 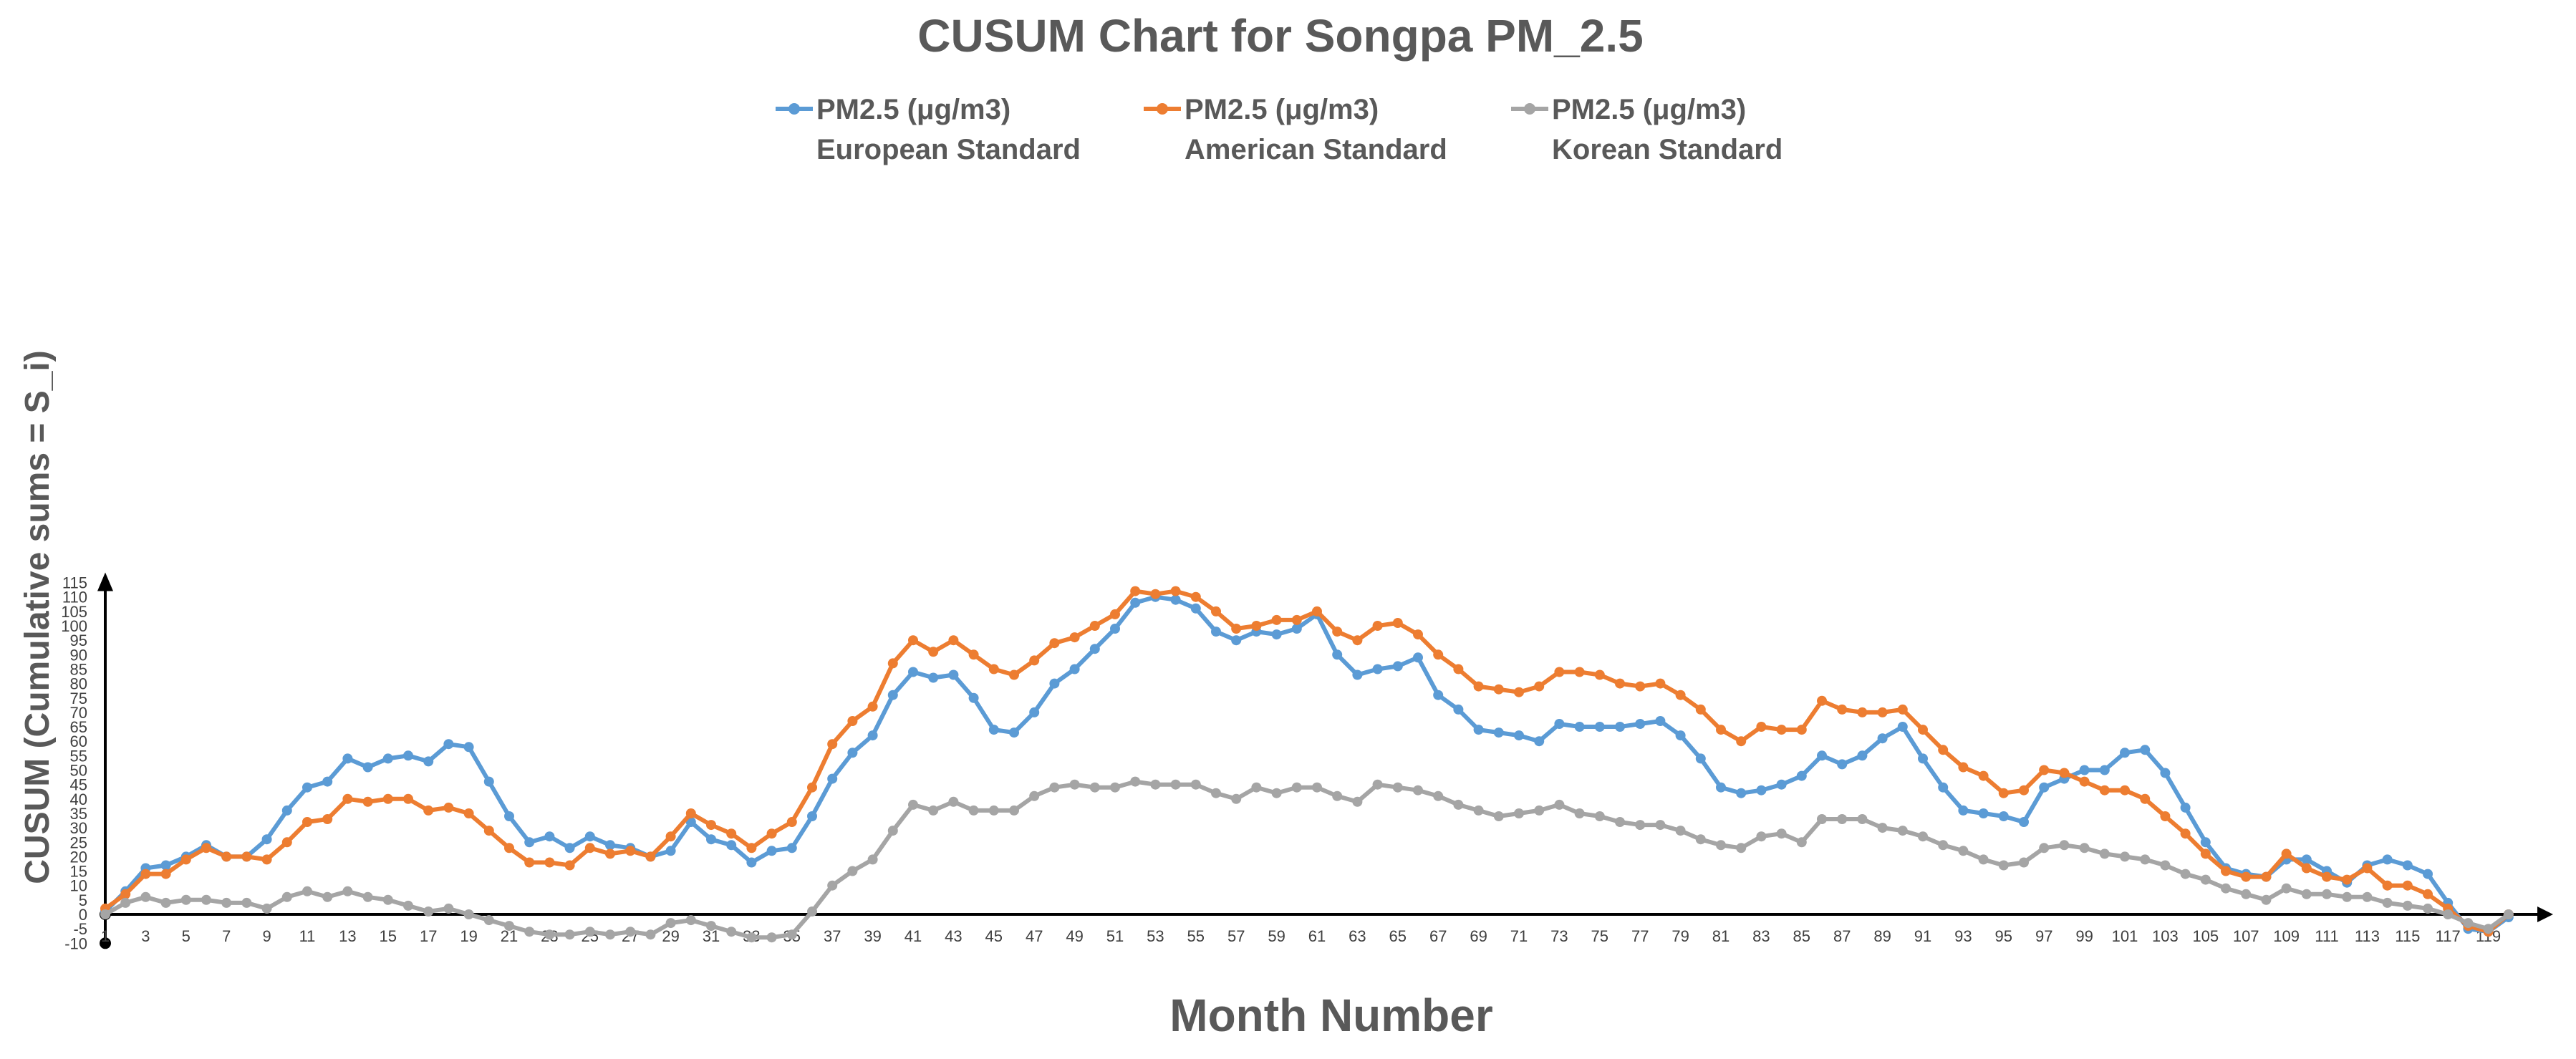 I want to click on y-tick-label: -5, so click(x=80, y=929).